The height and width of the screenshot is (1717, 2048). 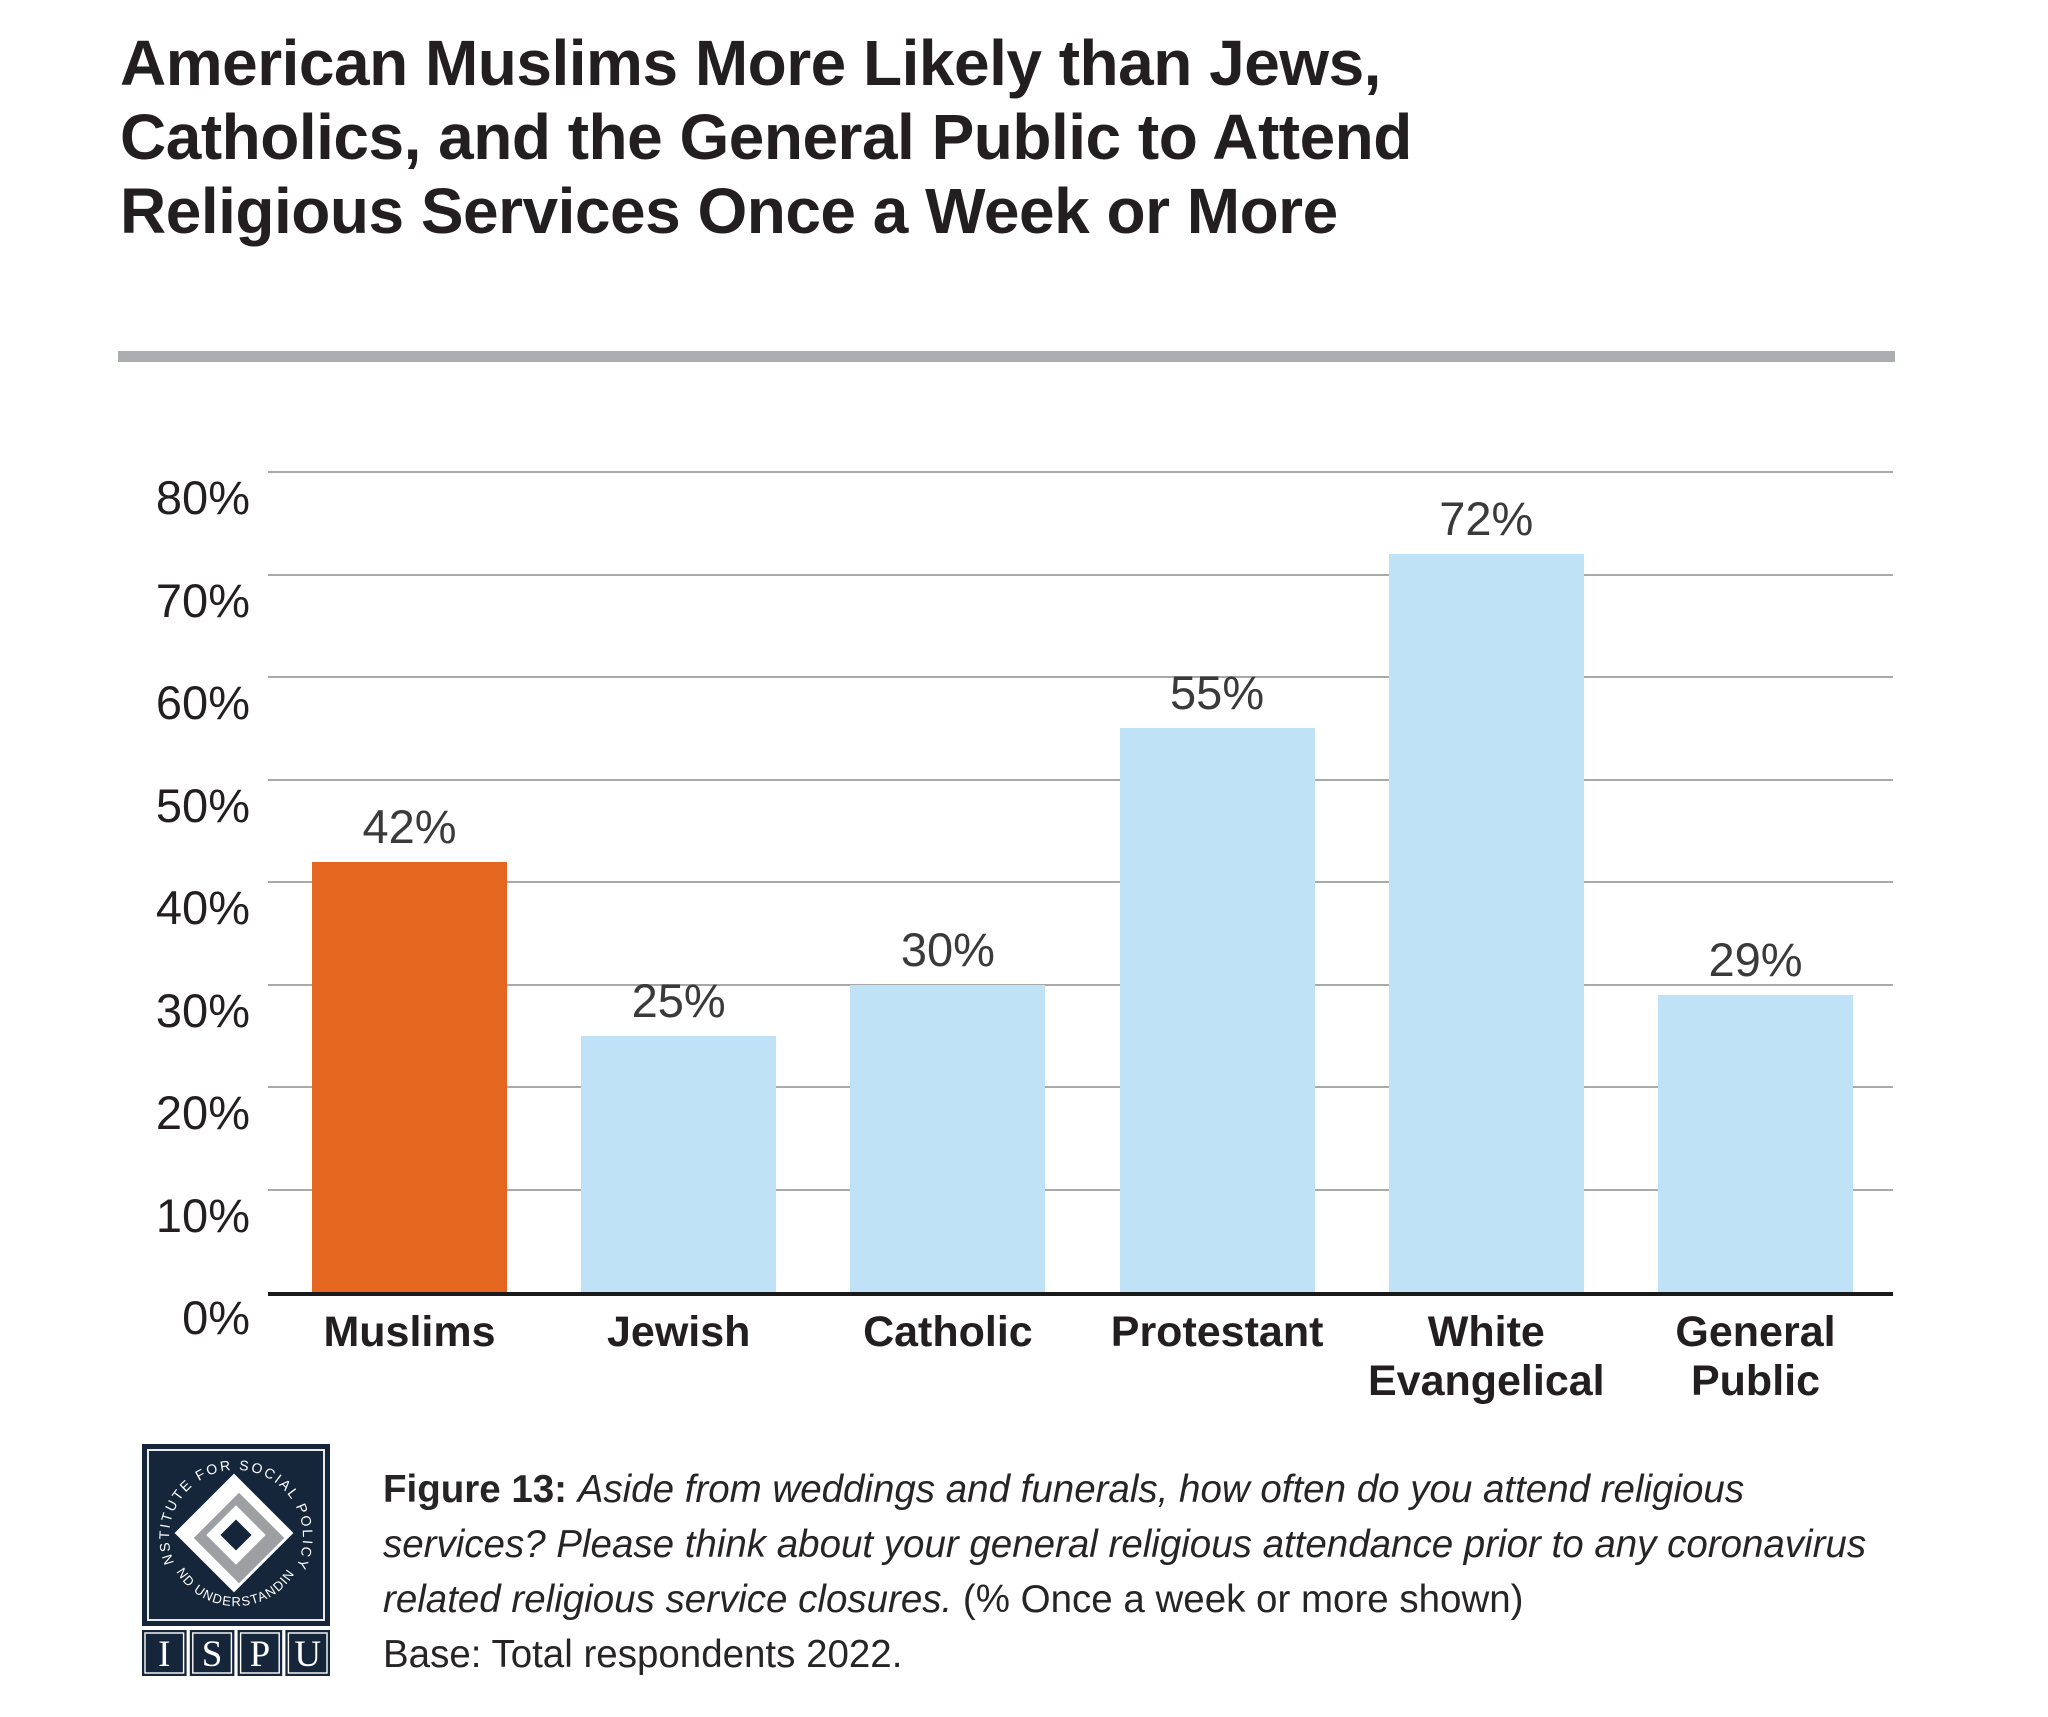 What do you see at coordinates (947, 949) in the screenshot?
I see `bar-value-label-catholic: 30%` at bounding box center [947, 949].